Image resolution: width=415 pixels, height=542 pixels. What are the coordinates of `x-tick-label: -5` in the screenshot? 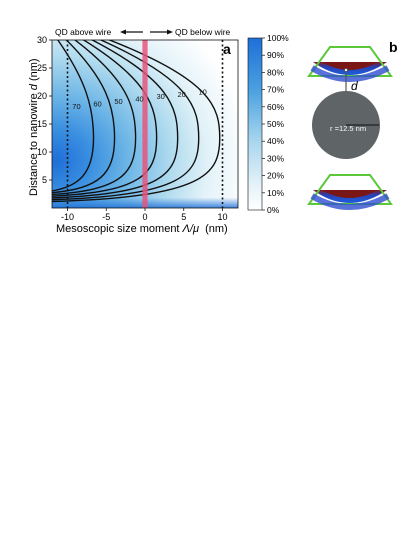 It's located at (106, 217).